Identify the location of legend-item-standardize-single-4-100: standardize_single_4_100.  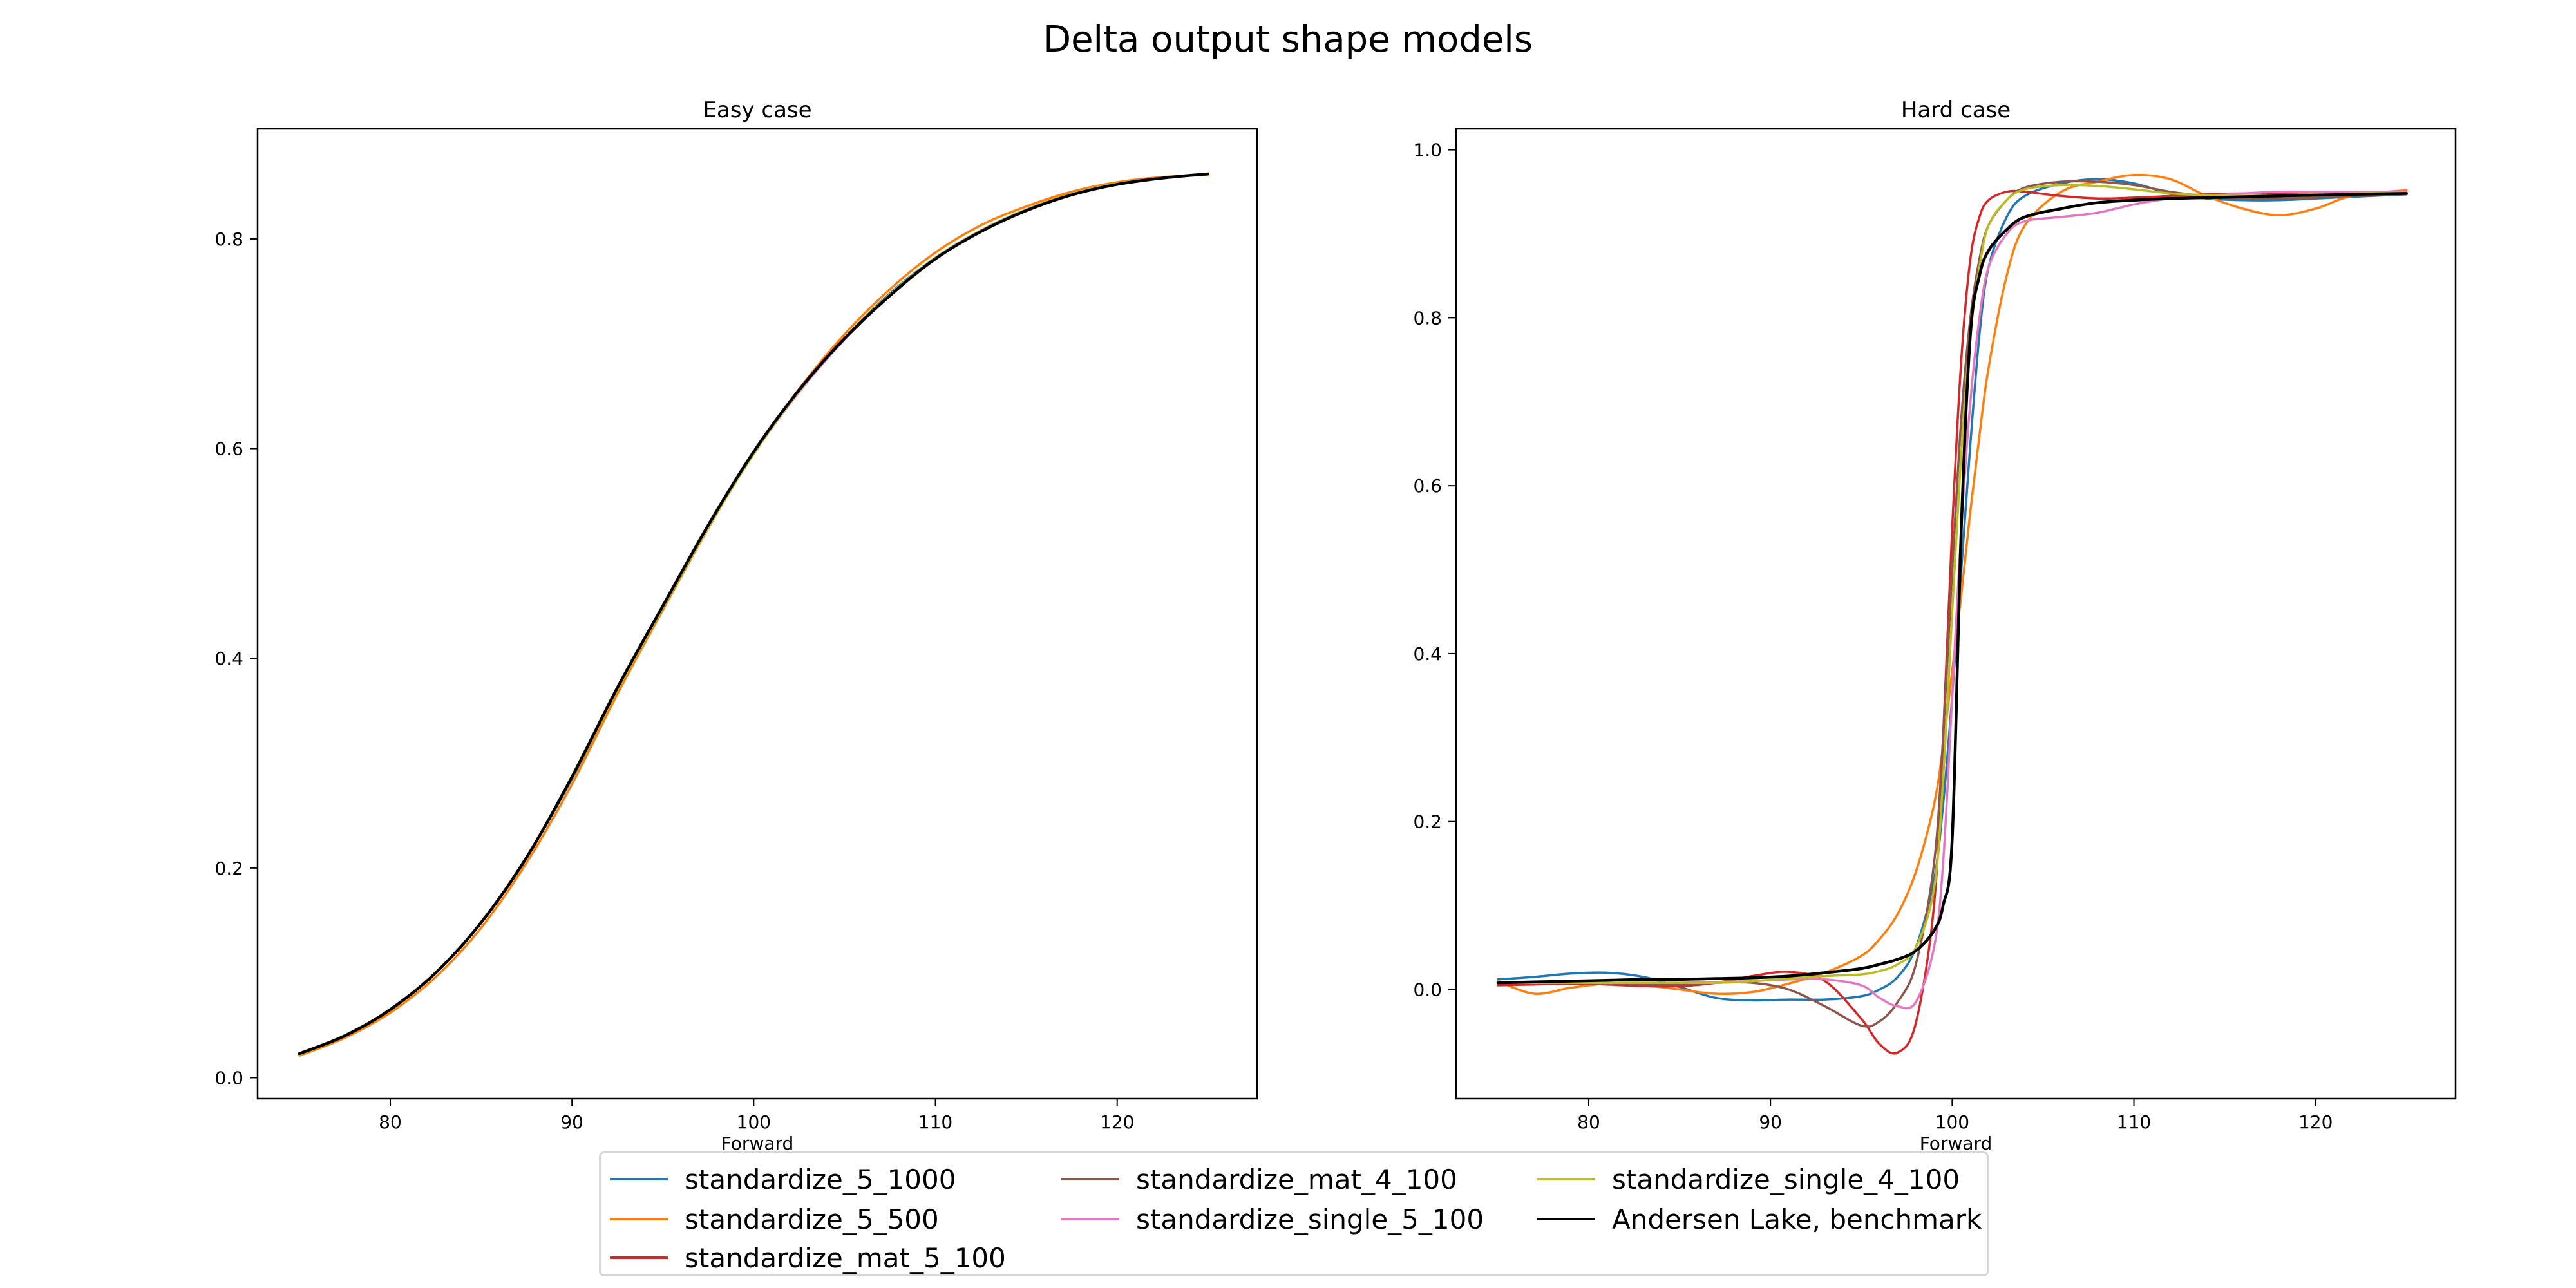
(1748, 1179).